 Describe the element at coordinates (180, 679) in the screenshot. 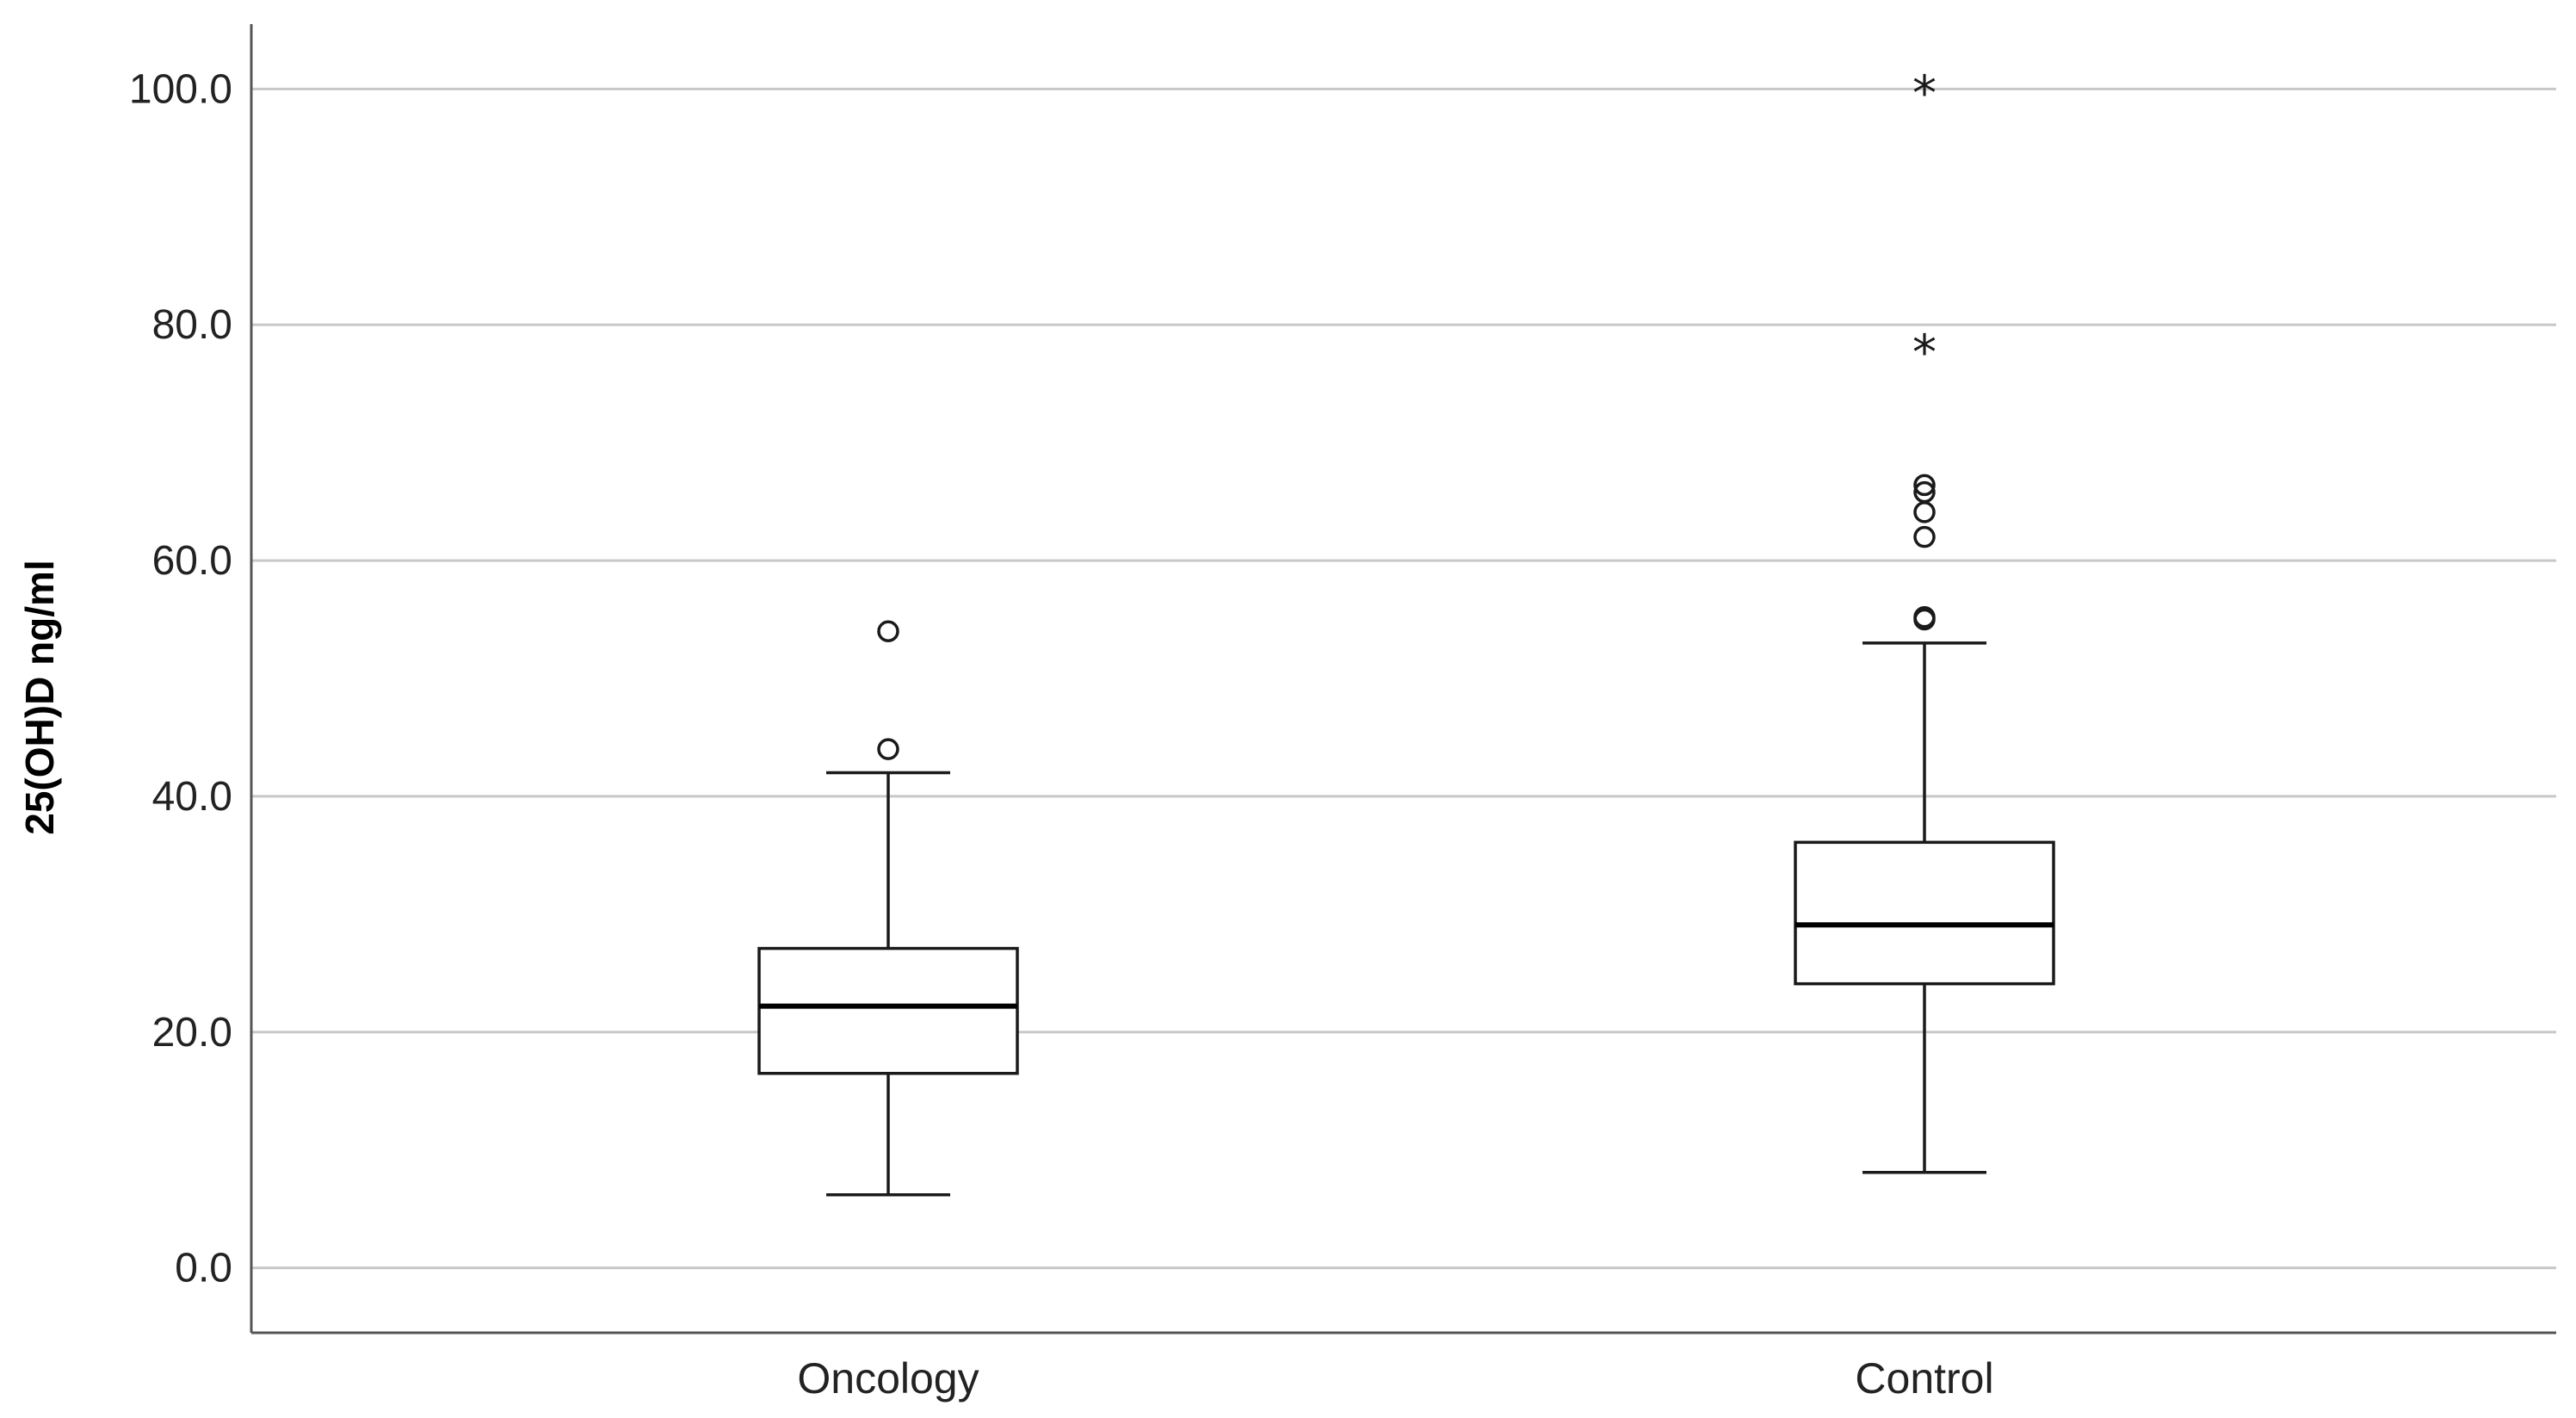

I see `y-tick-labels: 0.0 20.0 40.0 60.0 80.0 100.0` at that location.